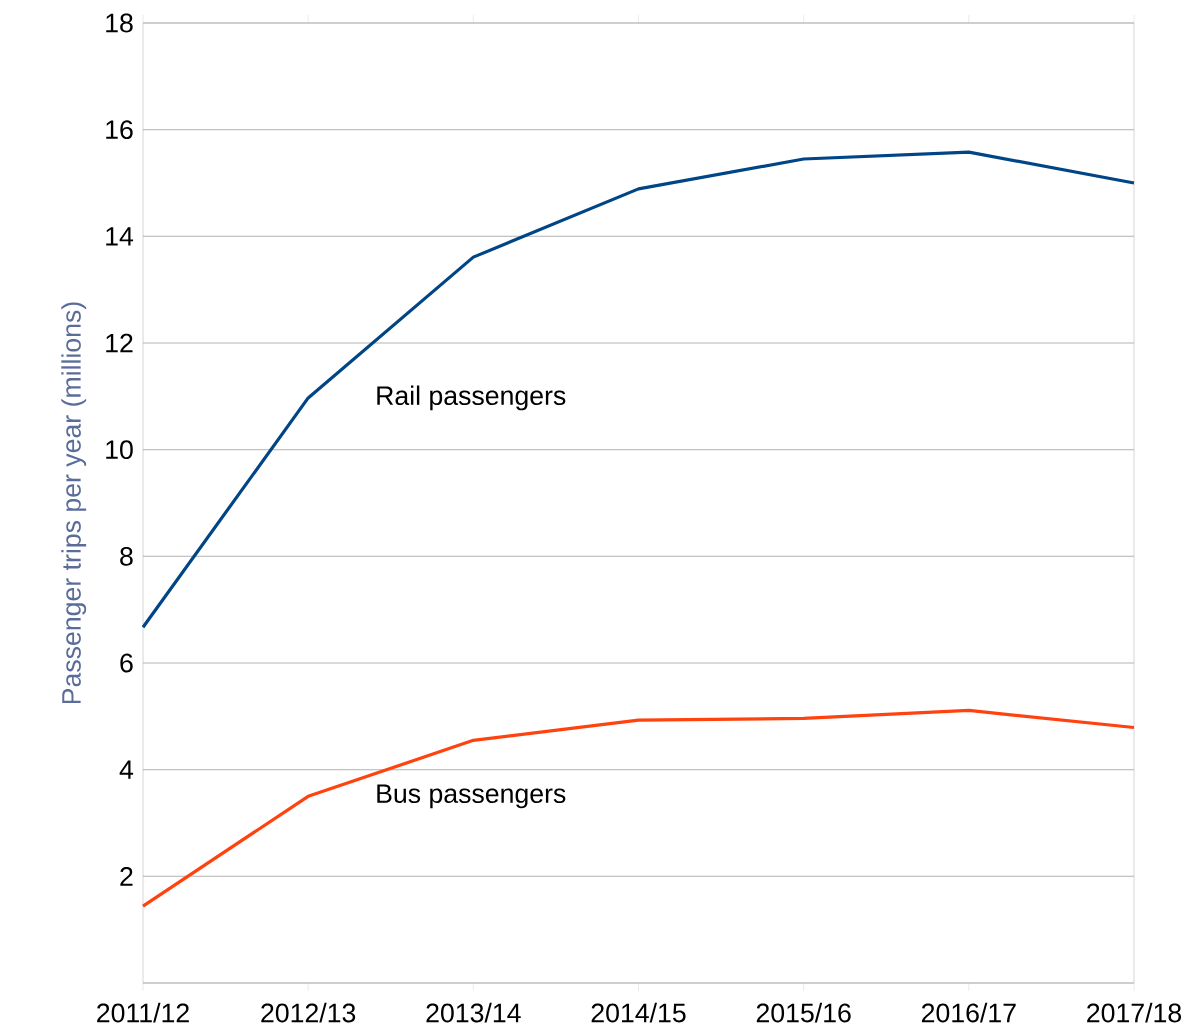  I want to click on x-tick-label: 2012/13, so click(308, 1012).